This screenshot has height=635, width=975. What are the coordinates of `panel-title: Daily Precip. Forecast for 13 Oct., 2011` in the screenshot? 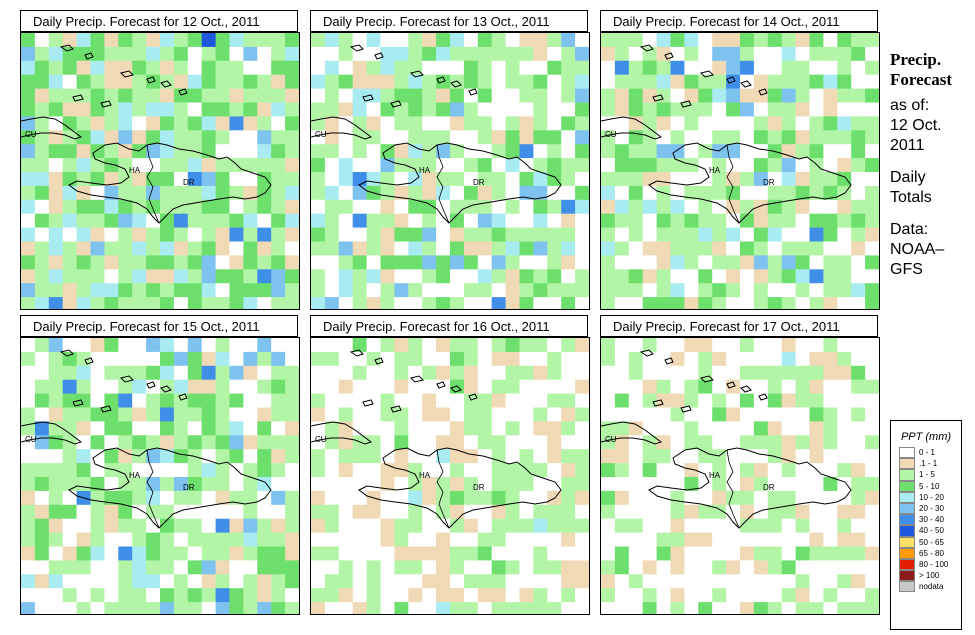 It's located at (449, 21).